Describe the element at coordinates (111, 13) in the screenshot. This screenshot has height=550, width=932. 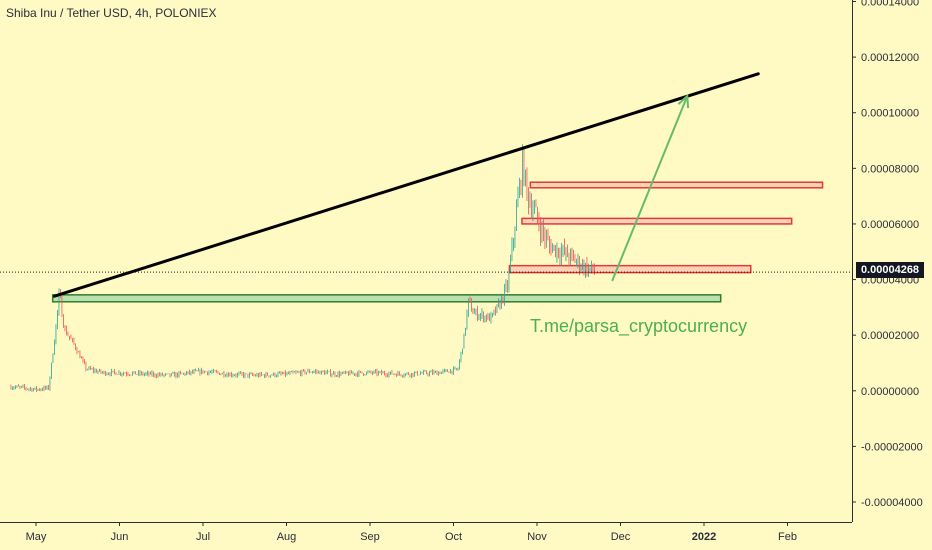
I see `chart-title: Shiba Inu / Tether USD, 4h, POLONIEX` at that location.